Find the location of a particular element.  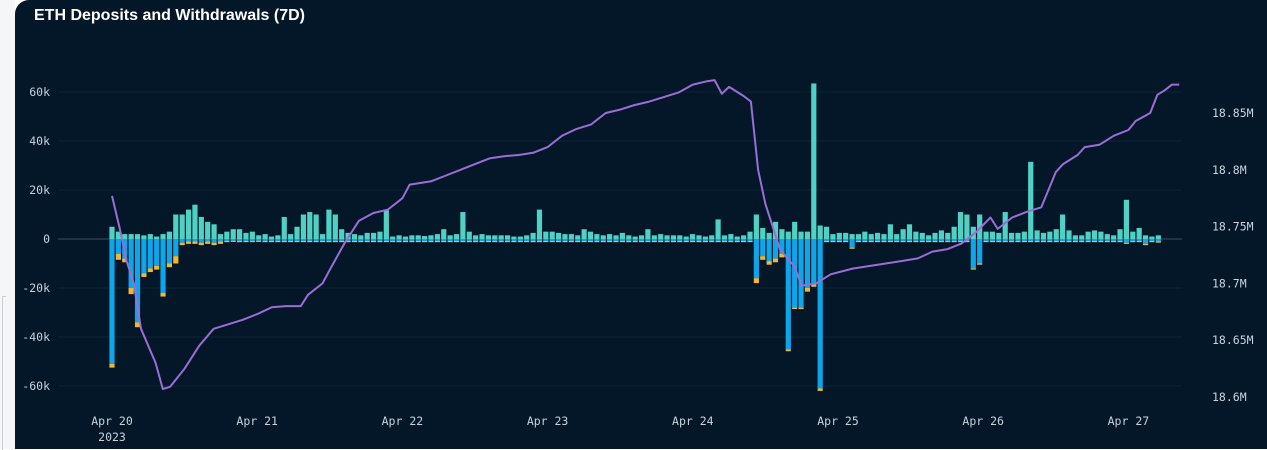

x-tick-label: Apr 26 is located at coordinates (983, 421).